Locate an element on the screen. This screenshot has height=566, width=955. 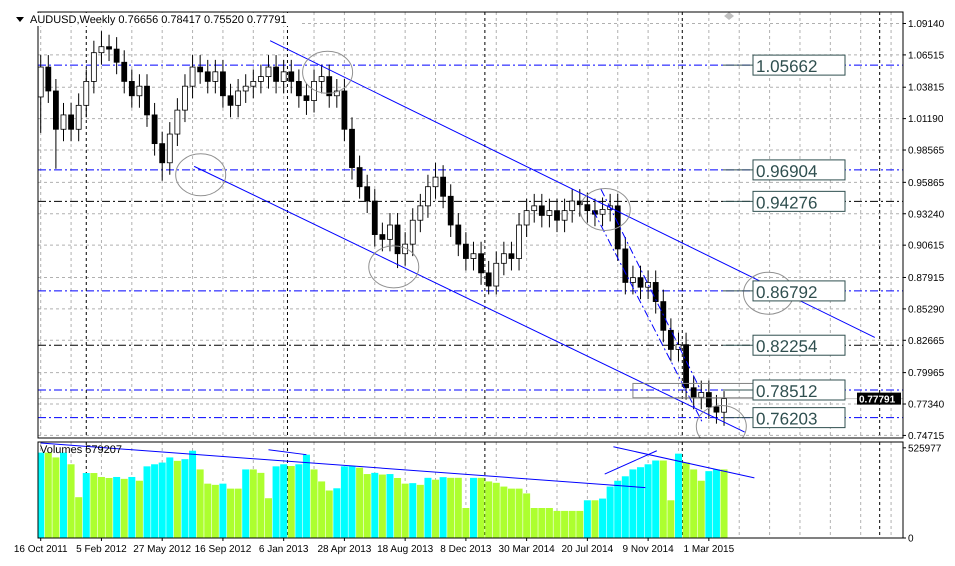
x-tick-label: 9 Nov 2014 is located at coordinates (648, 549).